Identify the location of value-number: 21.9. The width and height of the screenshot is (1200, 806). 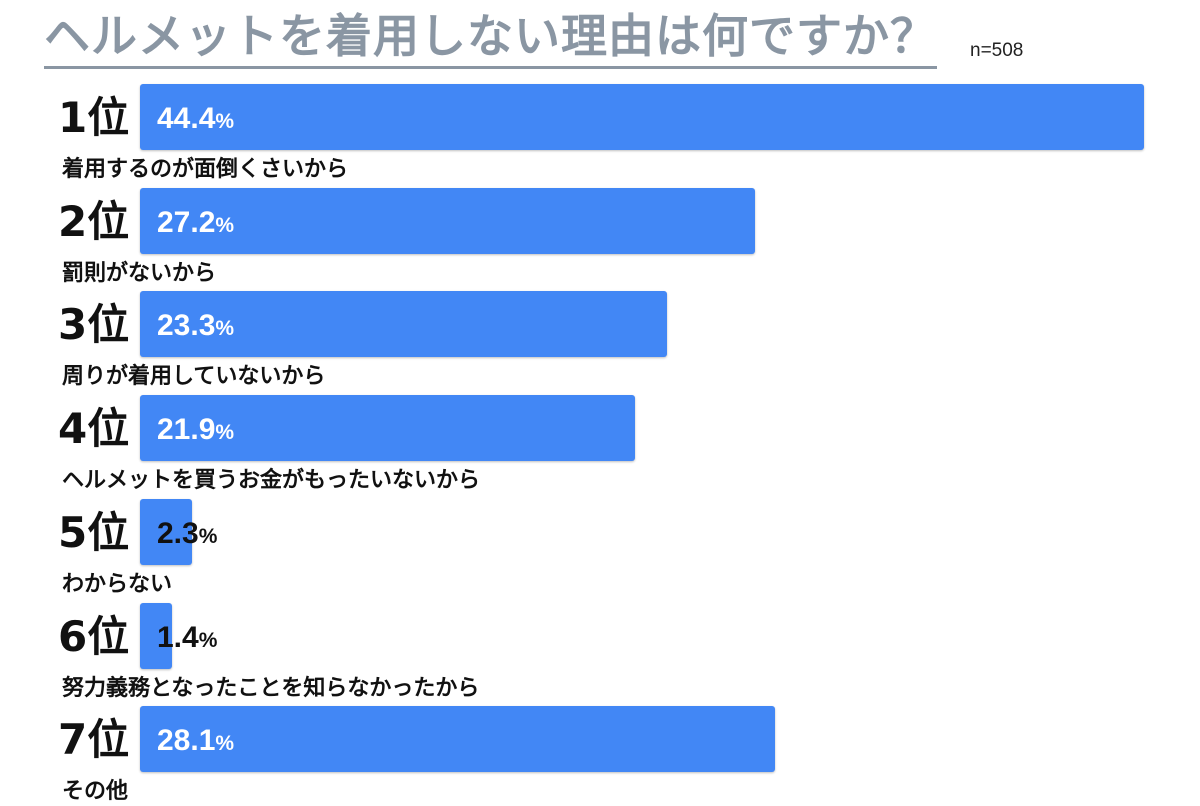
(186, 430).